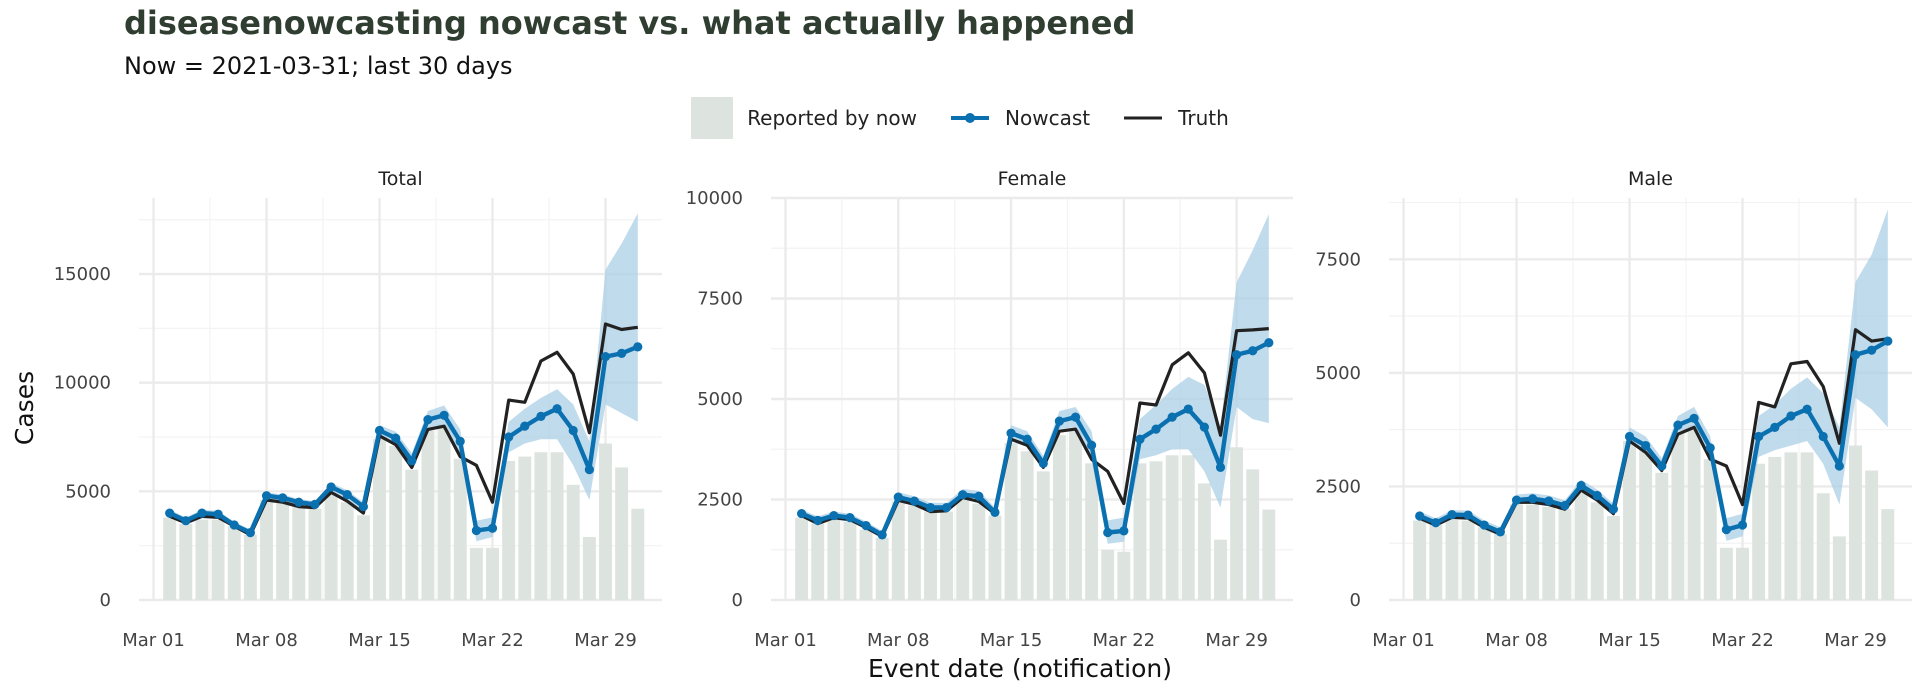  I want to click on panel-strip-label: Male, so click(1650, 179).